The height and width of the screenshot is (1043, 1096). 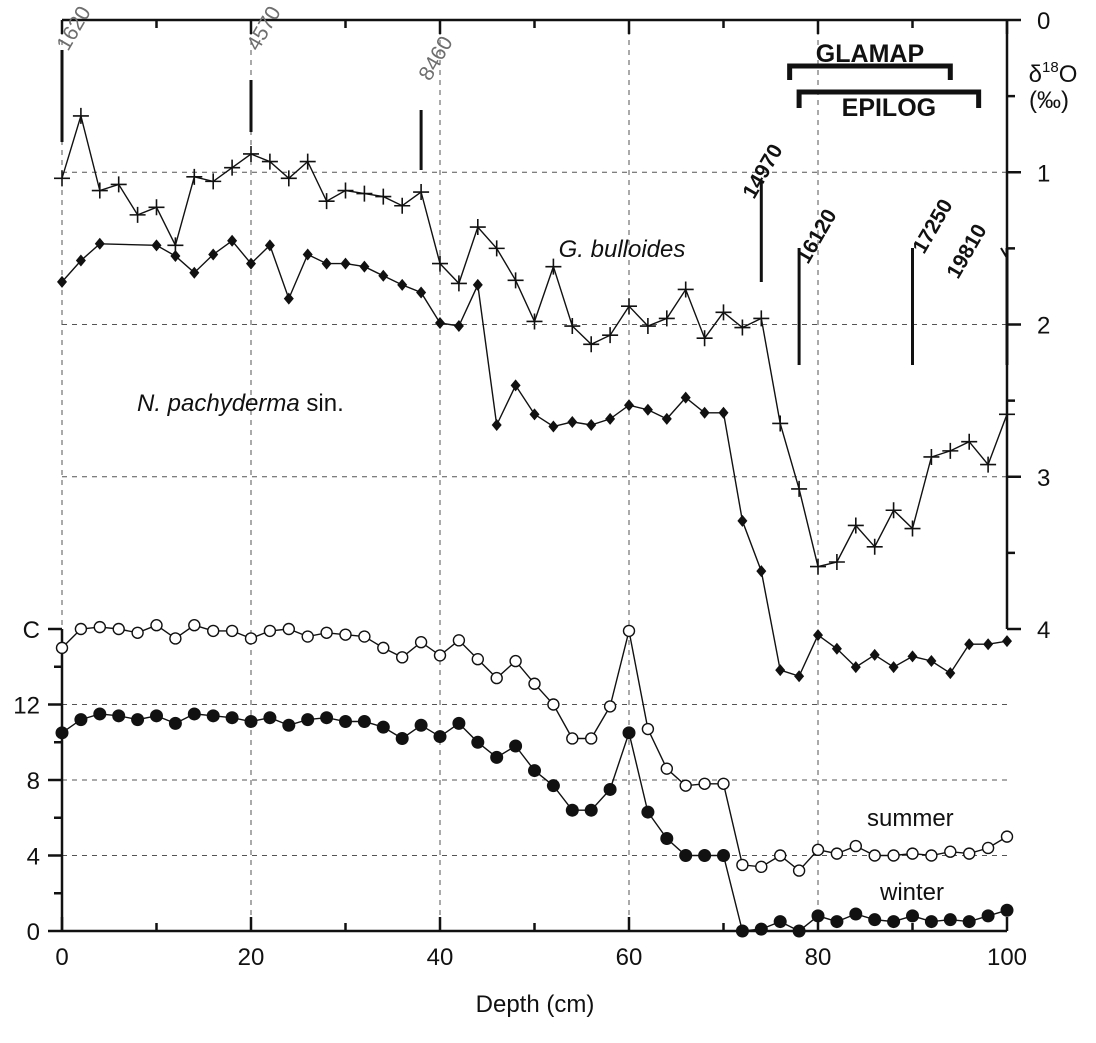 I want to click on range-label-glamap: GLAMAP, so click(x=870, y=54).